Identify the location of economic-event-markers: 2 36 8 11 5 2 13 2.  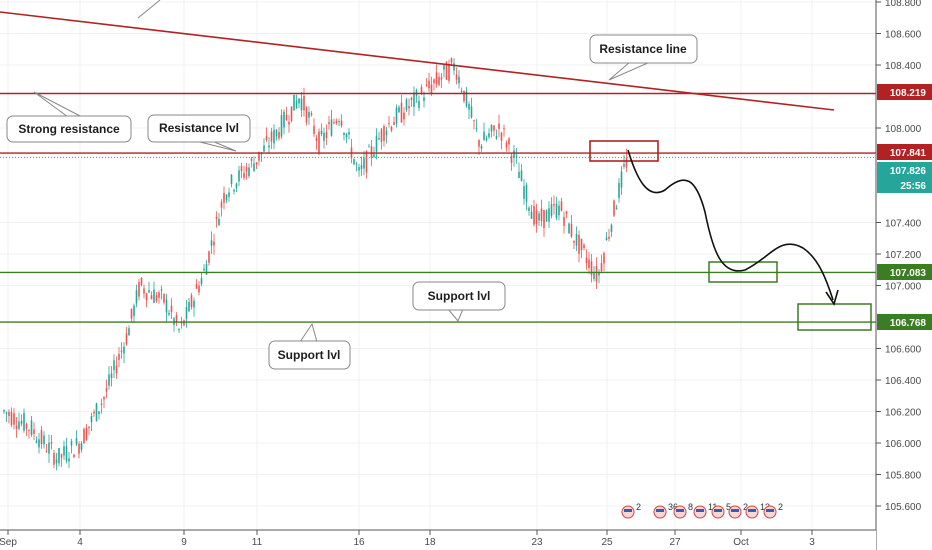
(702, 510).